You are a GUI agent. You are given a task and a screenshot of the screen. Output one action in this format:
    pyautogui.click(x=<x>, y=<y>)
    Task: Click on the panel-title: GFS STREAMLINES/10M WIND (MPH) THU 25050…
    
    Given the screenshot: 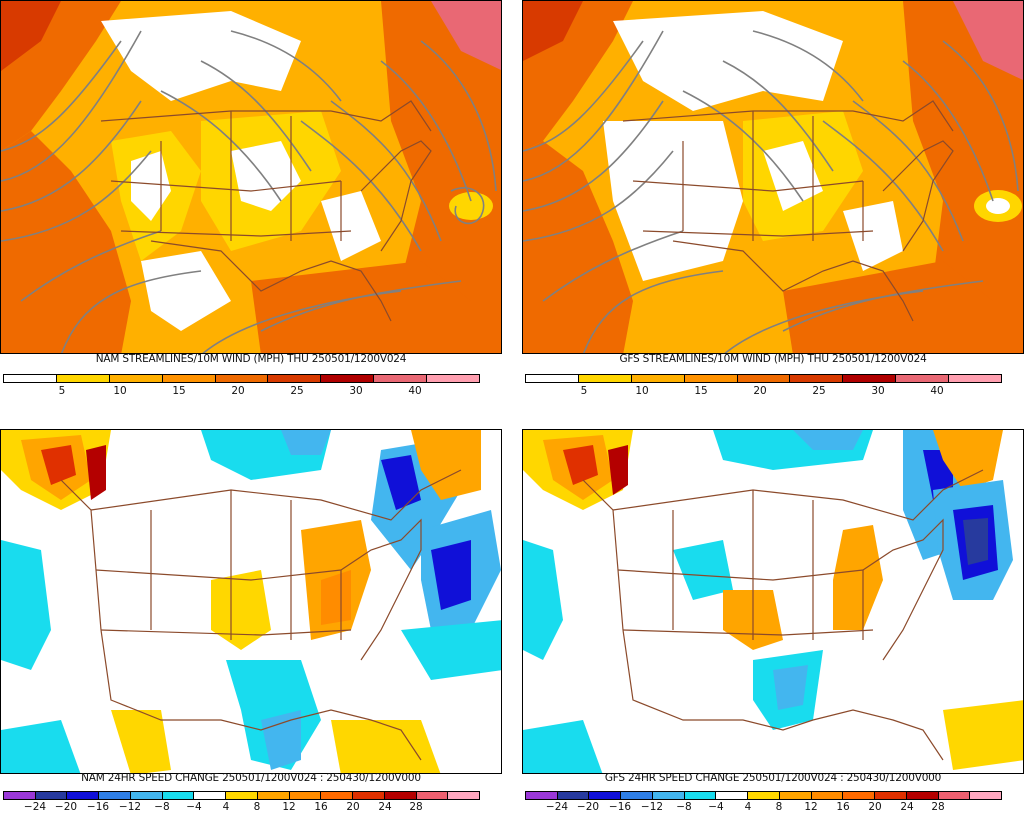 What is the action you would take?
    pyautogui.click(x=773, y=359)
    